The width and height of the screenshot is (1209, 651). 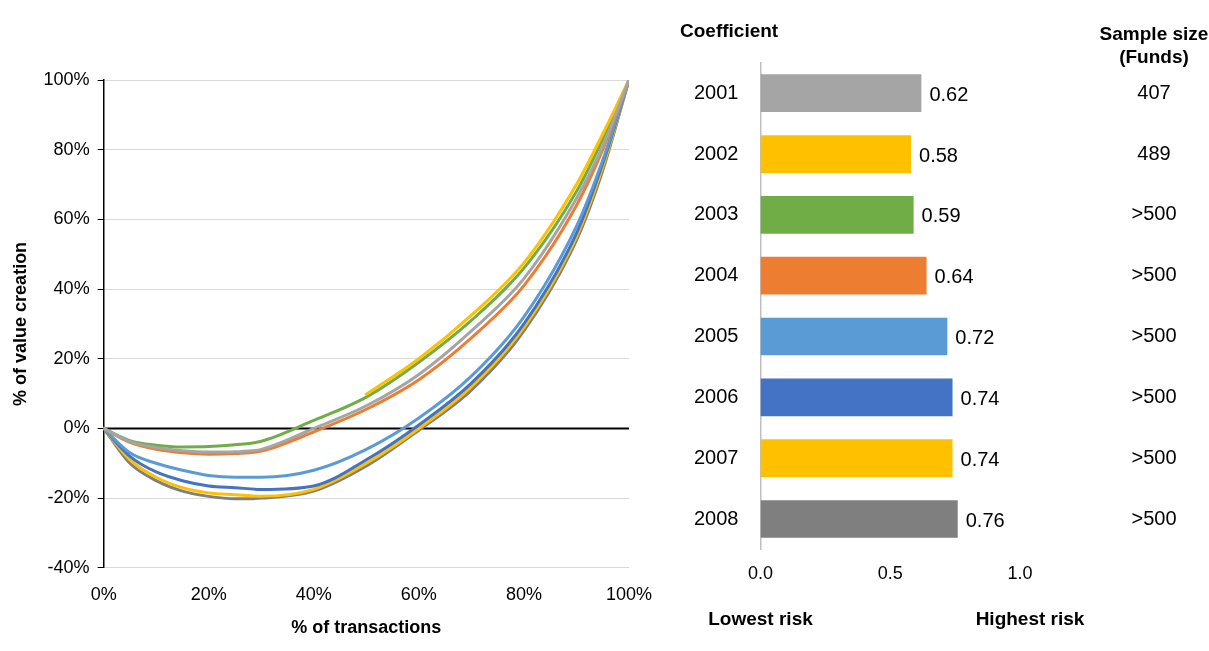 I want to click on y-tick-label: 20%, so click(x=71, y=357).